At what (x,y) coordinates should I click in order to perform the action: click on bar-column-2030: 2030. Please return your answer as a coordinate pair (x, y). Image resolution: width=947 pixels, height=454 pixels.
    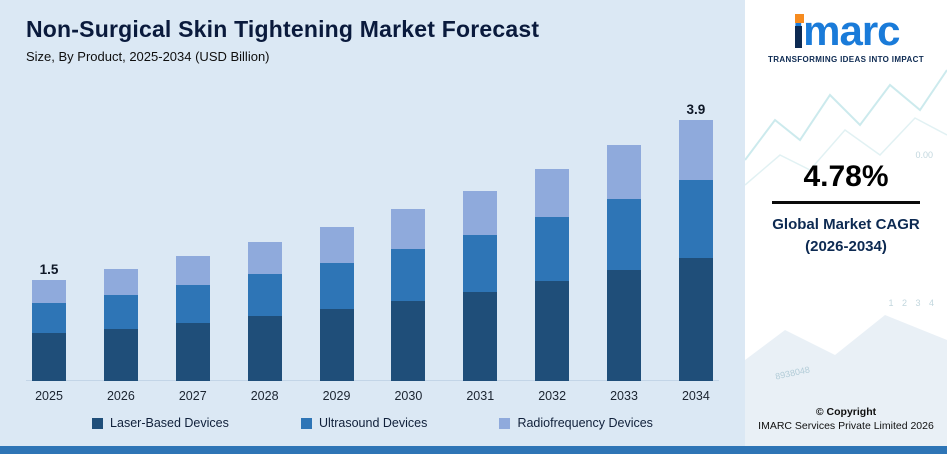
    Looking at the image, I should click on (408, 297).